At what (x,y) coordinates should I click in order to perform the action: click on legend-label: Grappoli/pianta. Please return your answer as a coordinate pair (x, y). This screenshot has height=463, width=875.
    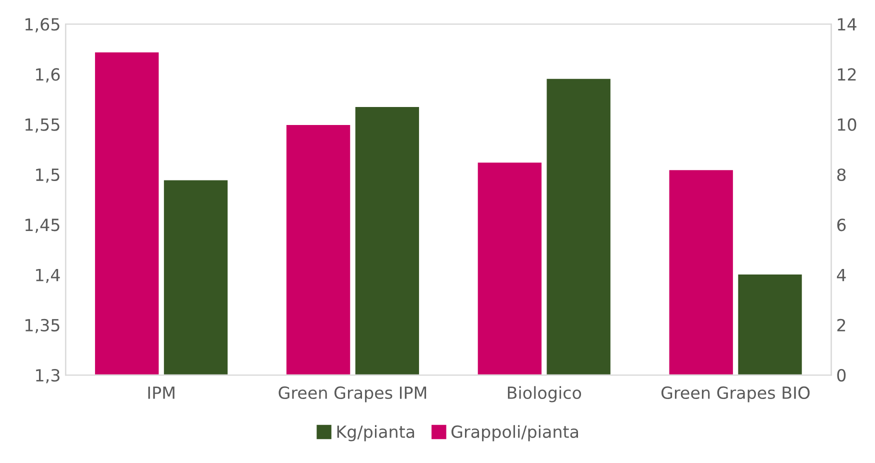
    Looking at the image, I should click on (514, 433).